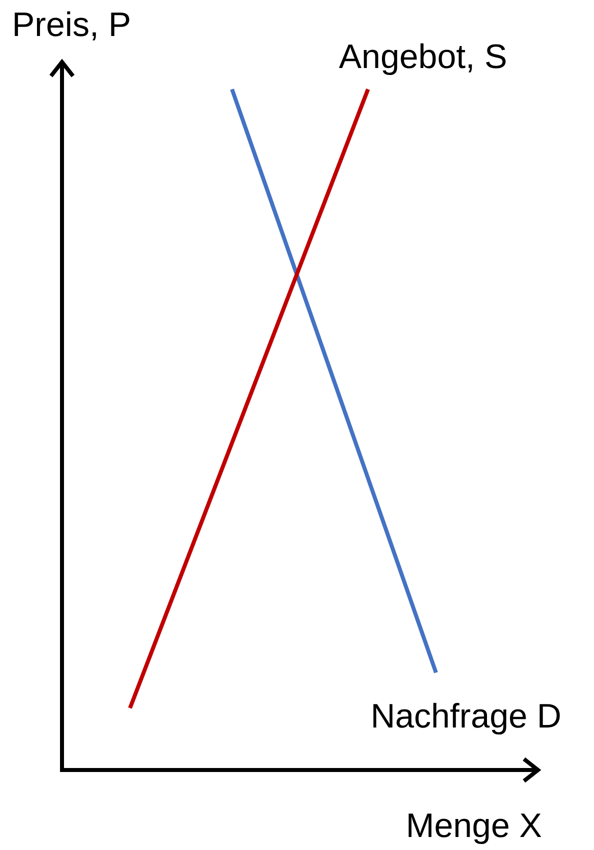 This screenshot has height=850, width=594. Describe the element at coordinates (423, 57) in the screenshot. I see `series-label: Angebot, S` at that location.